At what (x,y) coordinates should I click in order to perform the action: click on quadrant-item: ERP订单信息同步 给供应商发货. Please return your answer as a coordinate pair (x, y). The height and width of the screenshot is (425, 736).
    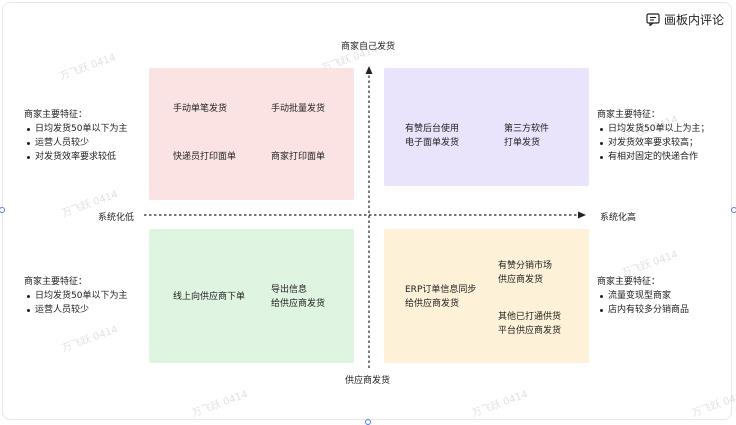
    Looking at the image, I should click on (440, 297).